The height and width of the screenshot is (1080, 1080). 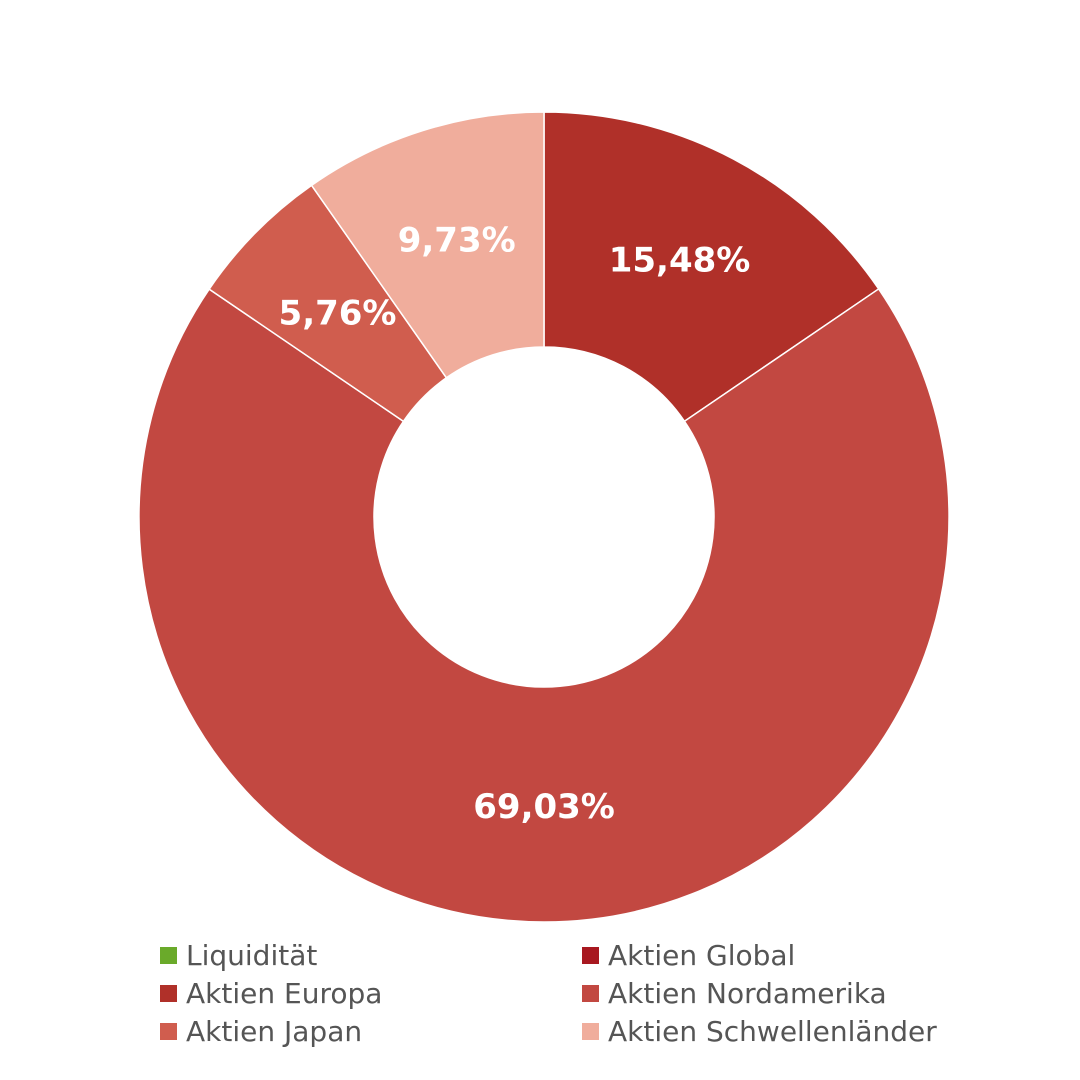 I want to click on legend-item: Aktien Europa, so click(x=371, y=993).